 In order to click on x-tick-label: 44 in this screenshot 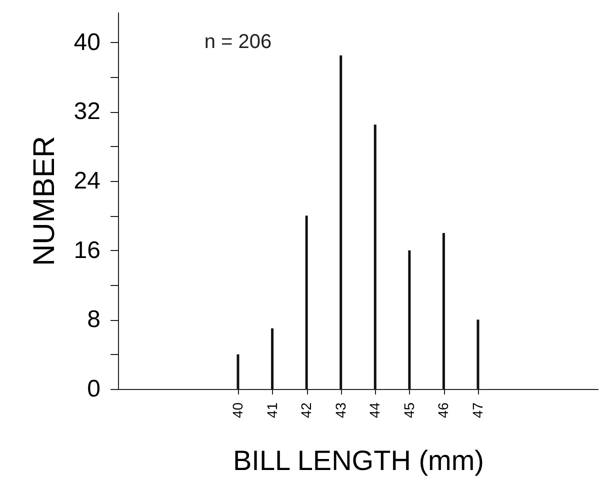, I will do `click(374, 410)`.